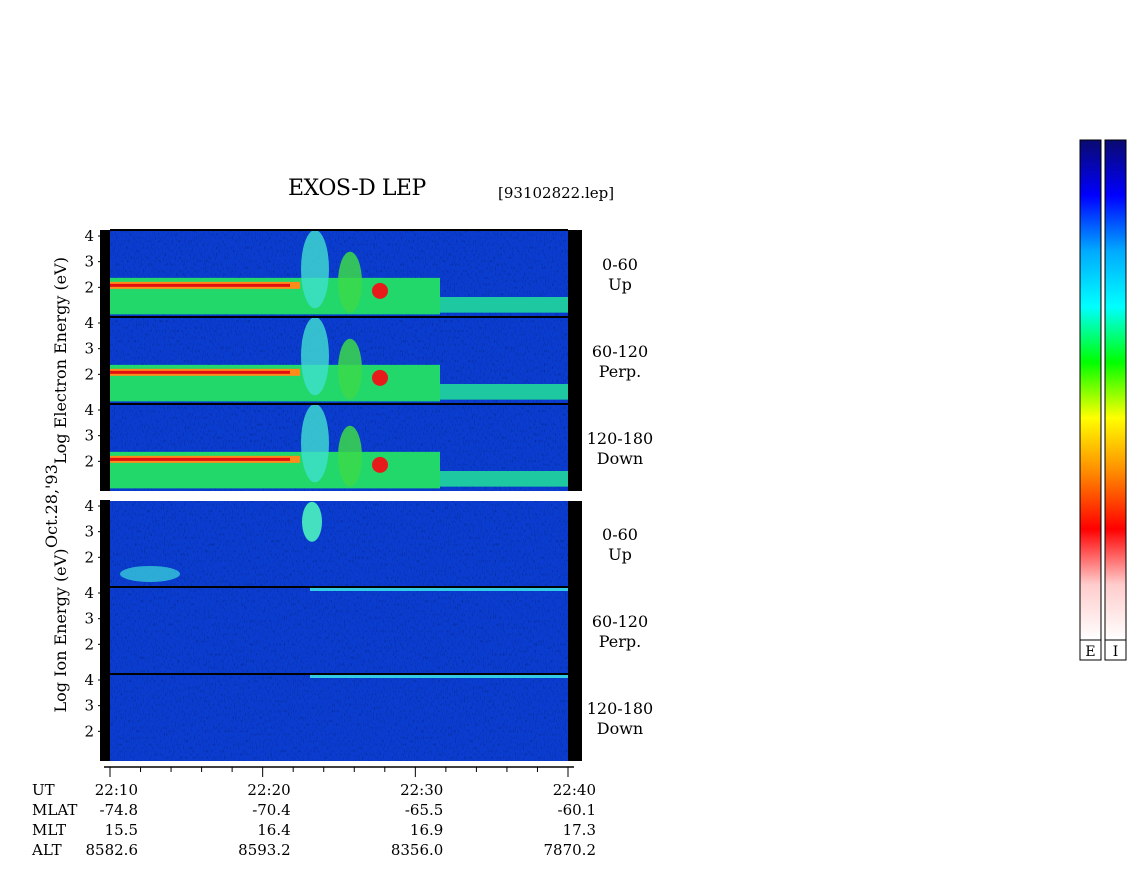  I want to click on orbit-row-value: 16.4, so click(273, 830).